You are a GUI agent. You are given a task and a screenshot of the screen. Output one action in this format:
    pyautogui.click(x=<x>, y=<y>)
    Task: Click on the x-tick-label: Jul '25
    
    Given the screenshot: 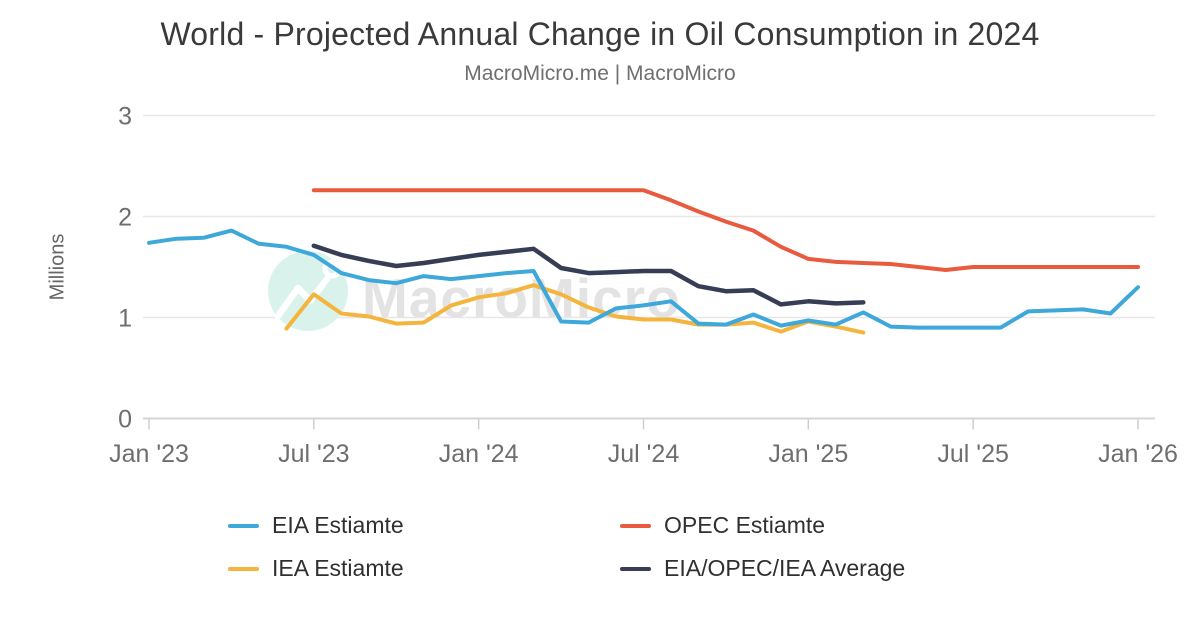 What is the action you would take?
    pyautogui.click(x=972, y=454)
    